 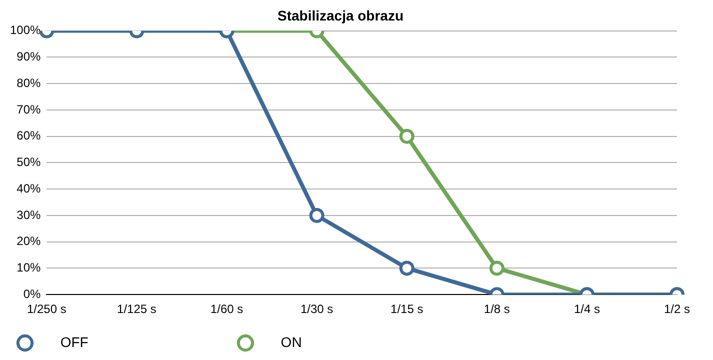 I want to click on x-tick-label: 1/2 s, so click(x=677, y=309).